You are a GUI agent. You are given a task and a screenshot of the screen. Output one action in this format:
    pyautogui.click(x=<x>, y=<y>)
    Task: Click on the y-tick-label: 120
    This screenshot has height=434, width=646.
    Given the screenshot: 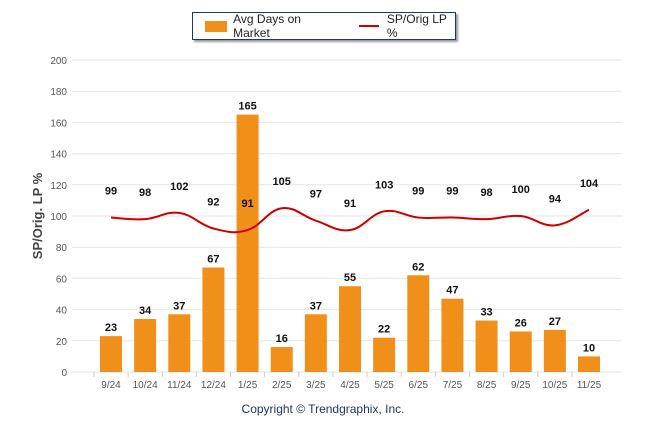 What is the action you would take?
    pyautogui.click(x=58, y=186)
    